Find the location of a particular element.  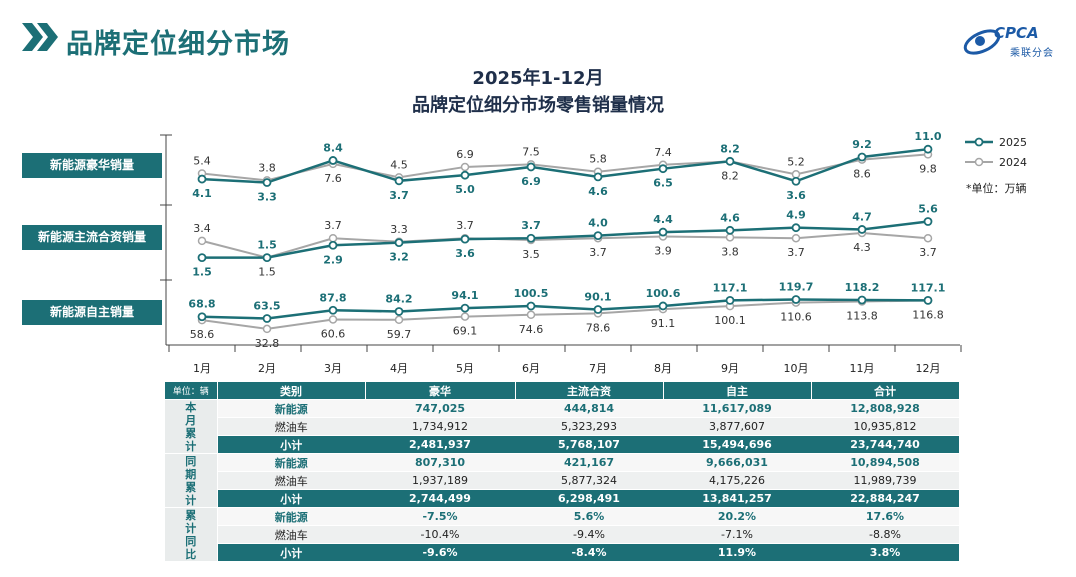

chart-title: 2025年1-12月 is located at coordinates (538, 78).